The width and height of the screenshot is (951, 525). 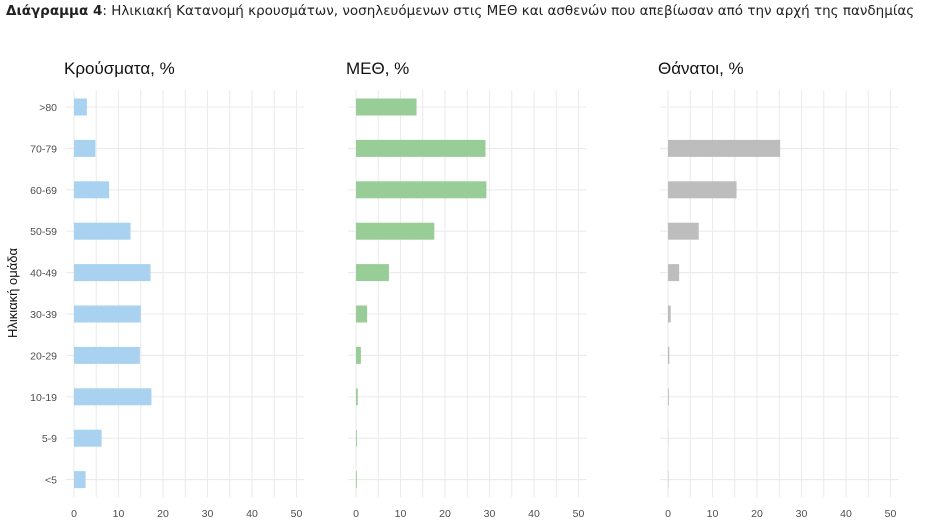 What do you see at coordinates (119, 68) in the screenshot?
I see `panel-title: Κρούσματα, %` at bounding box center [119, 68].